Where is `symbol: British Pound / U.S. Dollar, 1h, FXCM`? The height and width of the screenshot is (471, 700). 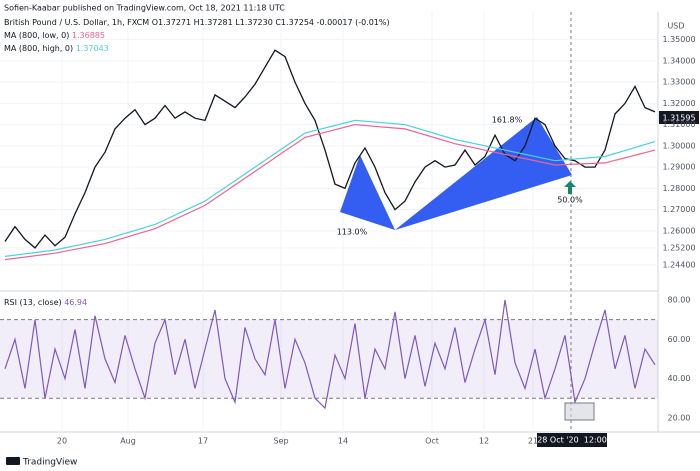
symbol: British Pound / U.S. Dollar, 1h, FXCM is located at coordinates (76, 22).